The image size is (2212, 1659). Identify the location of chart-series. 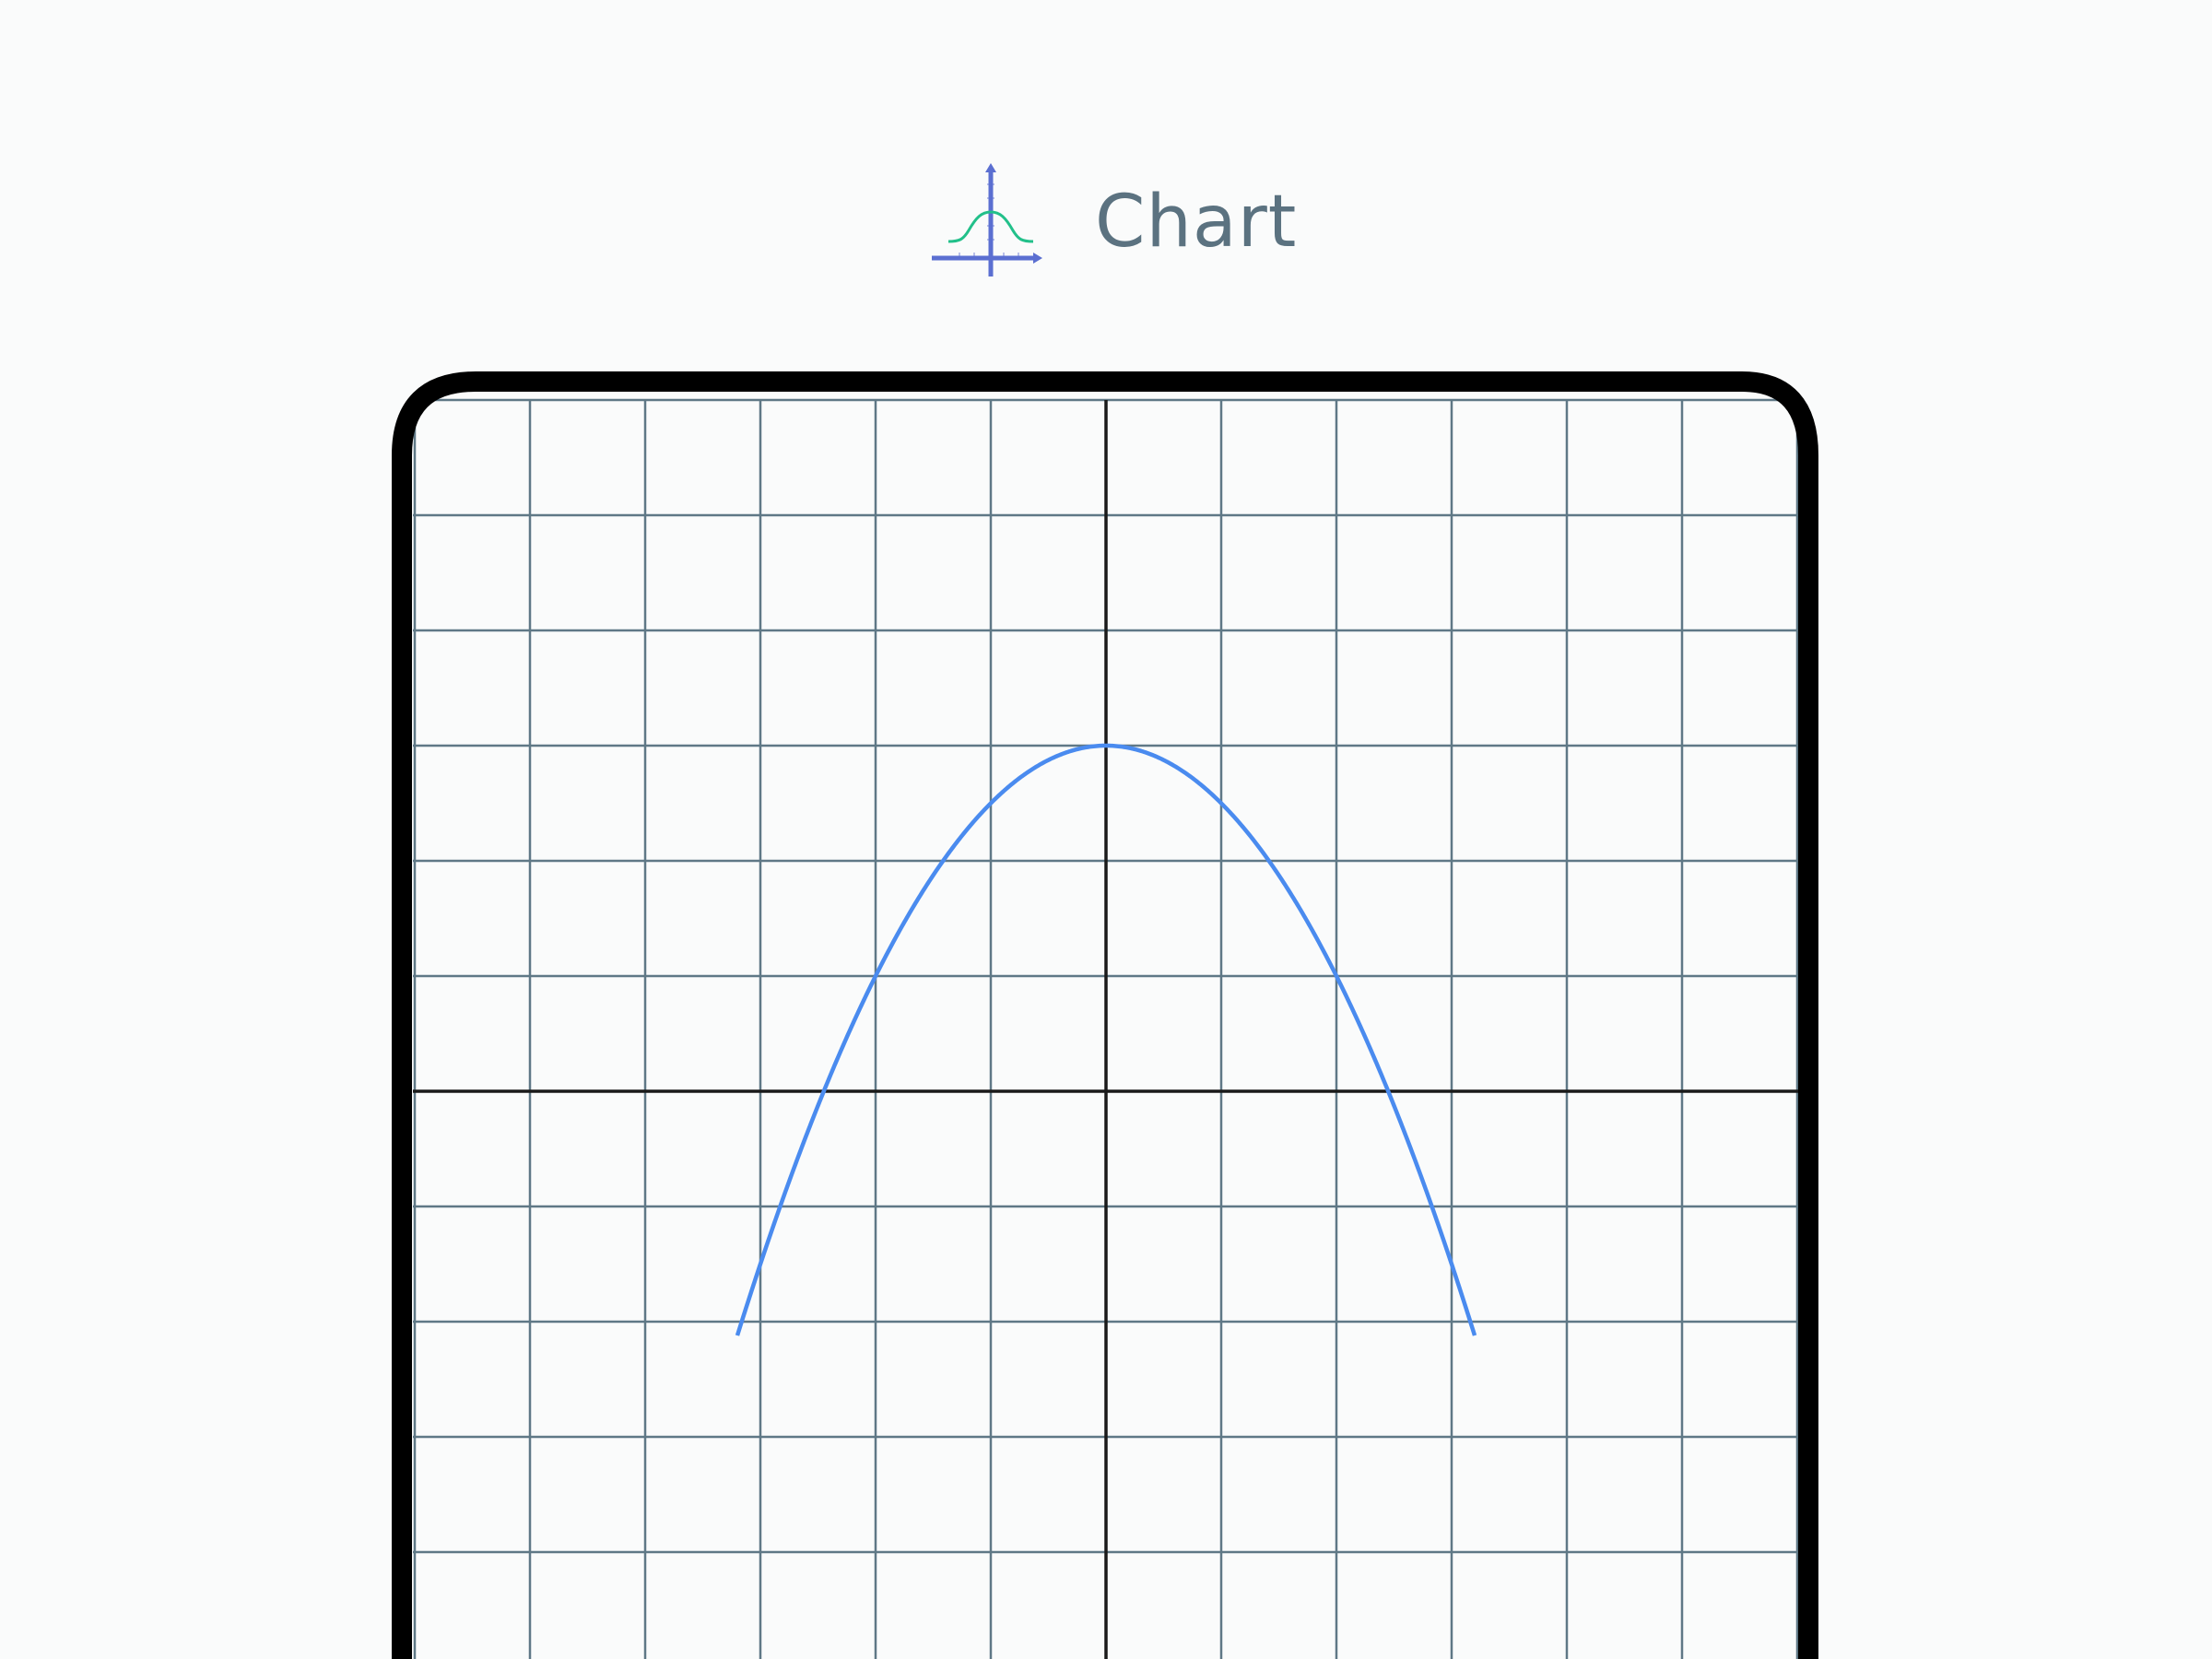
(1106, 1039).